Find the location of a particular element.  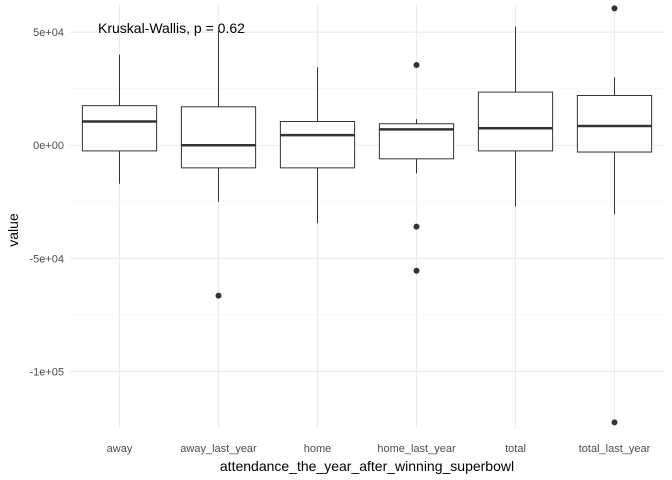

x-tick-label: total is located at coordinates (515, 449).